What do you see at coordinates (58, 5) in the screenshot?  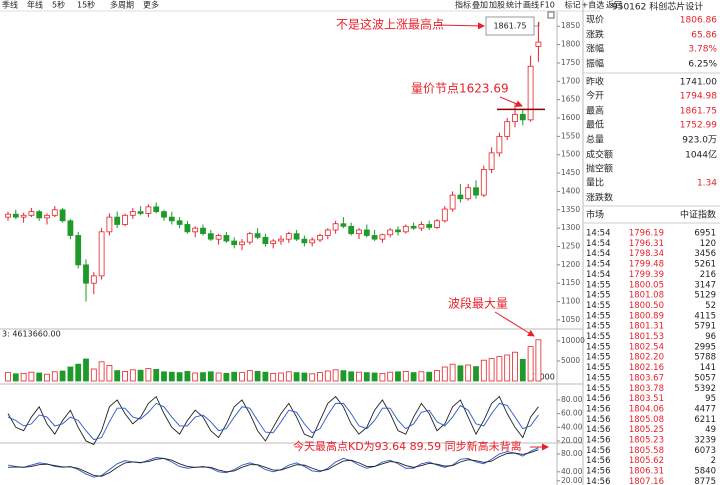 I see `toolbar-item: 5秒` at bounding box center [58, 5].